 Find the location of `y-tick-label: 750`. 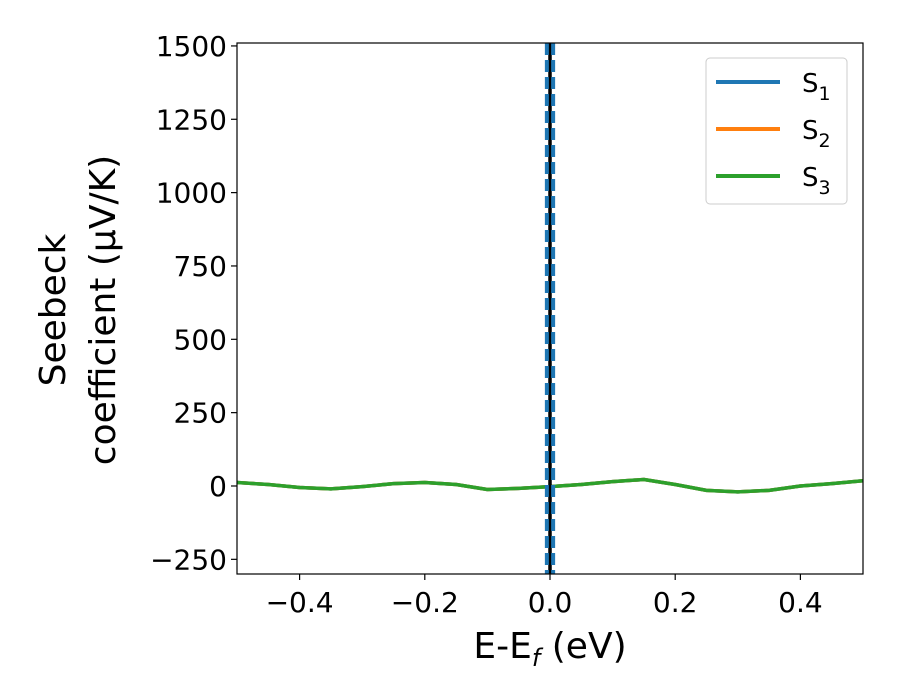

y-tick-label: 750 is located at coordinates (200, 266).